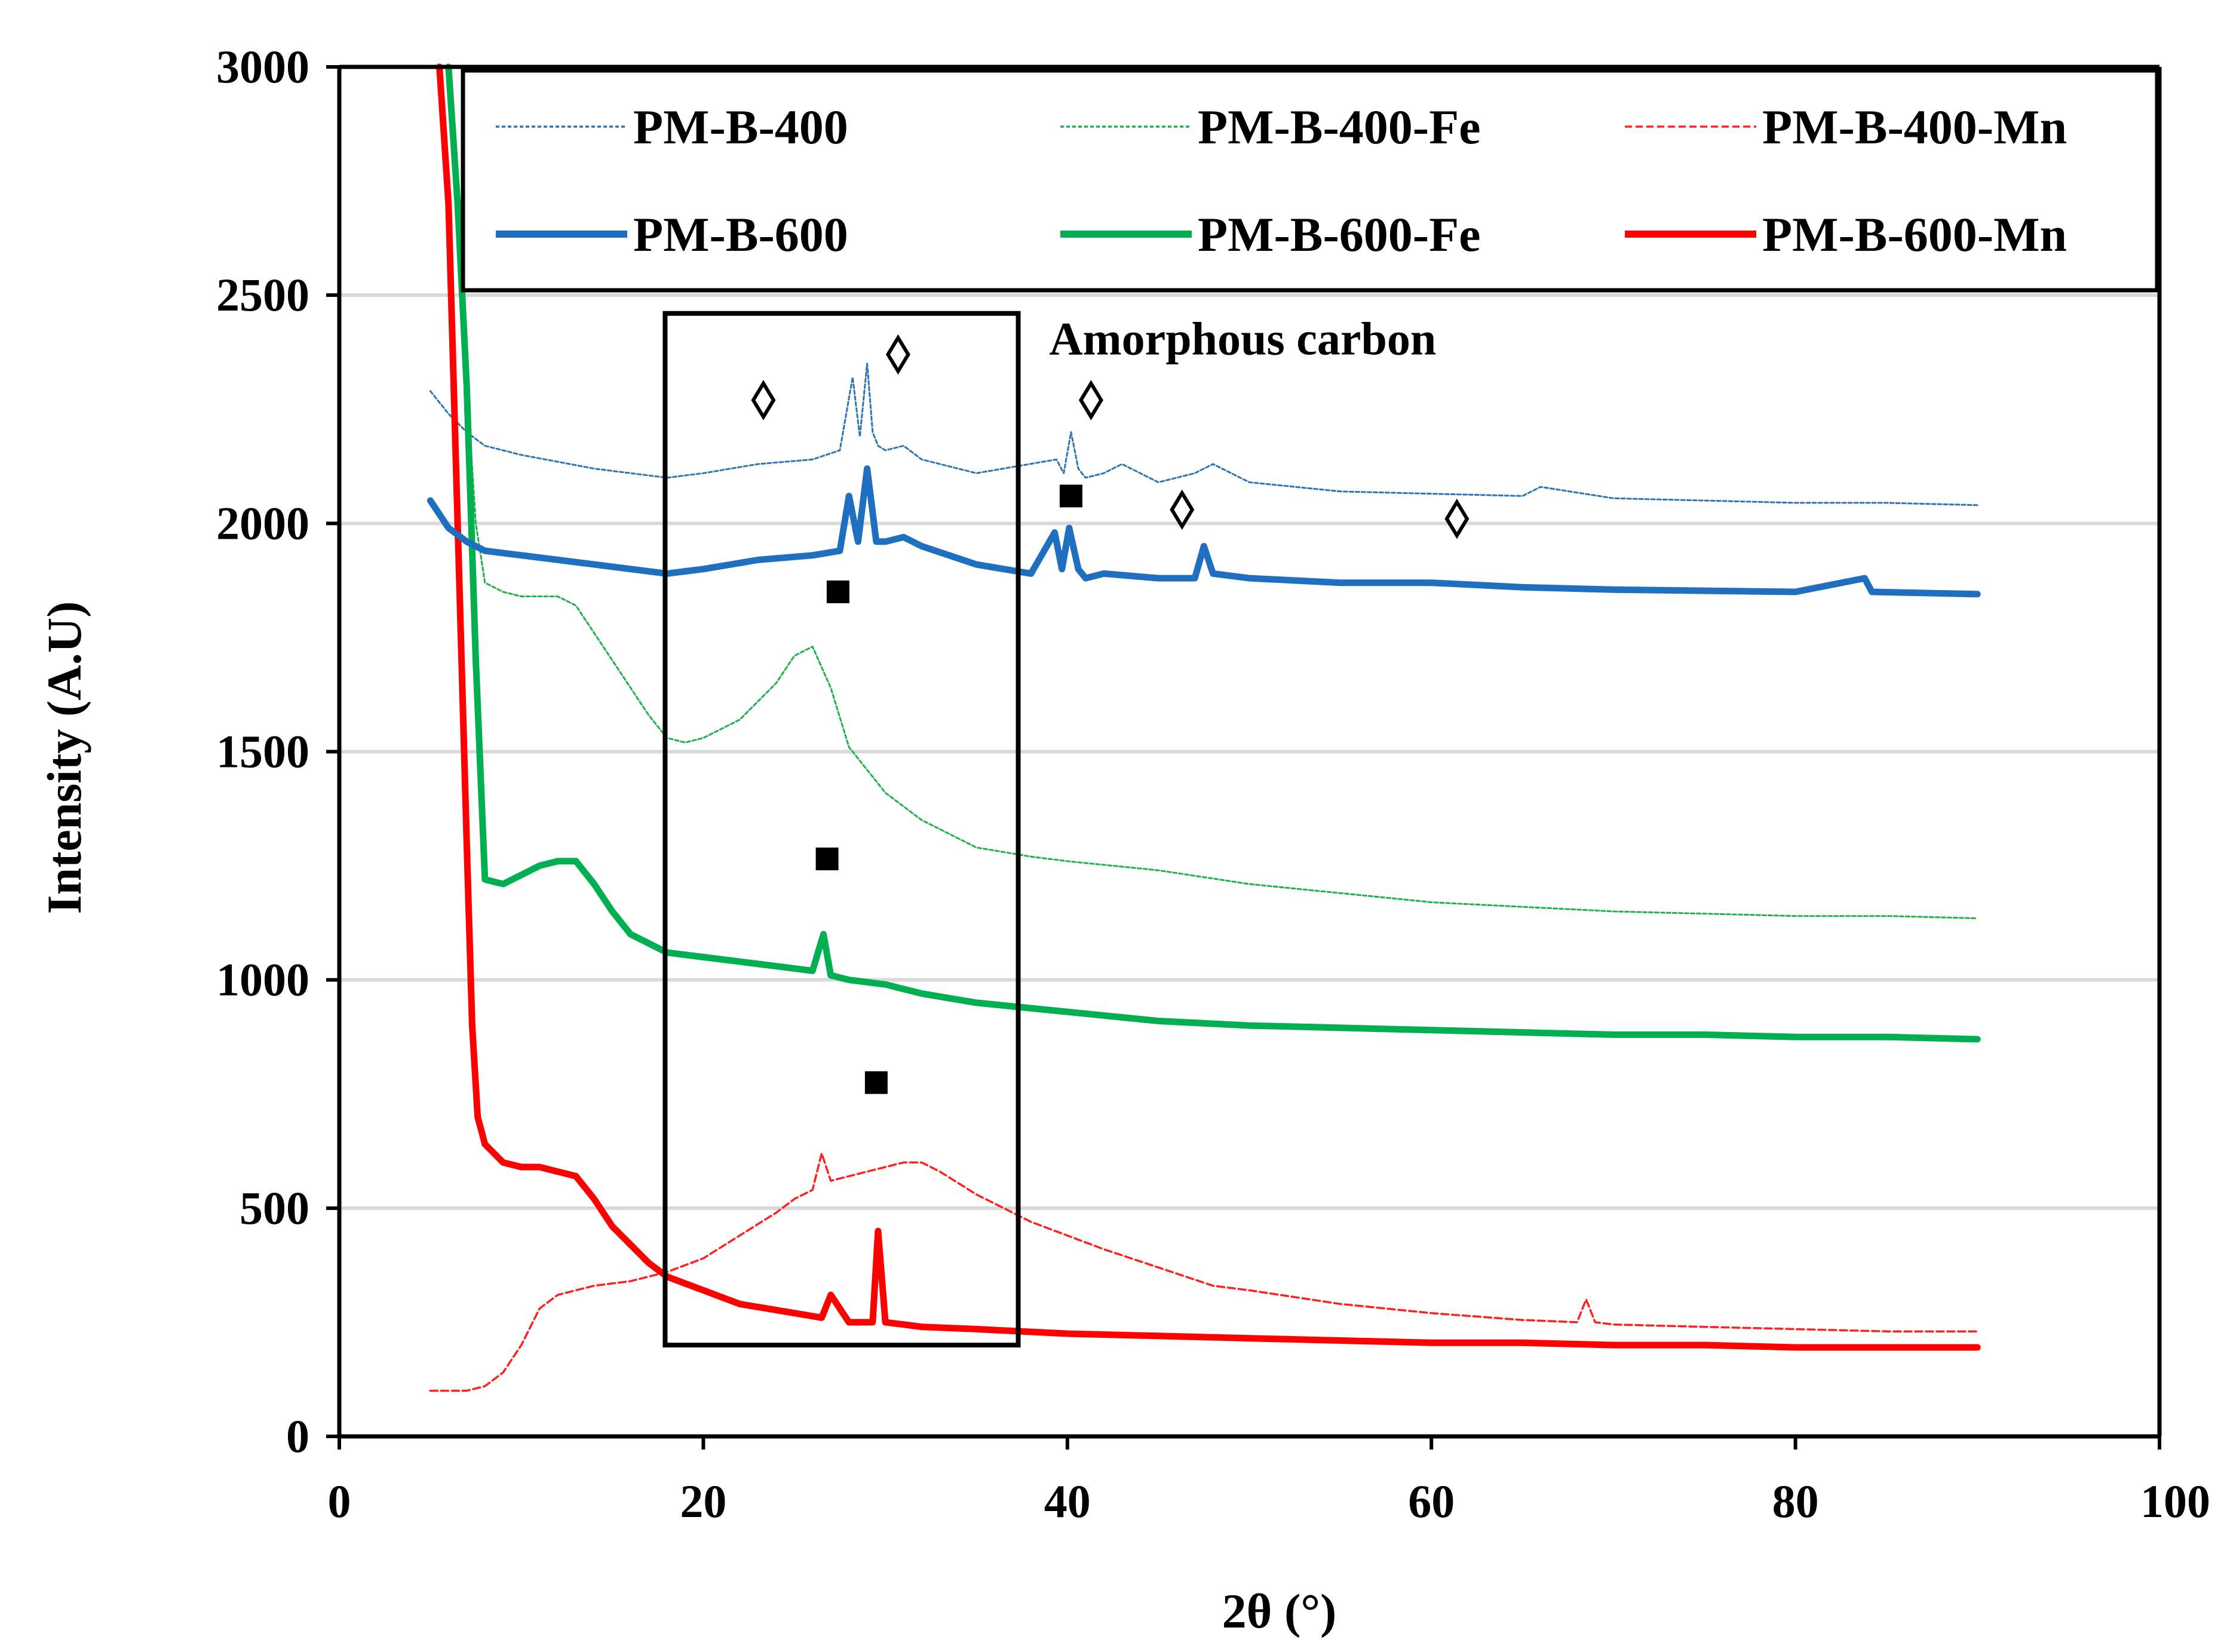  I want to click on legend-label-pm-b-400-mn: PM-B-400-Mn, so click(1915, 127).